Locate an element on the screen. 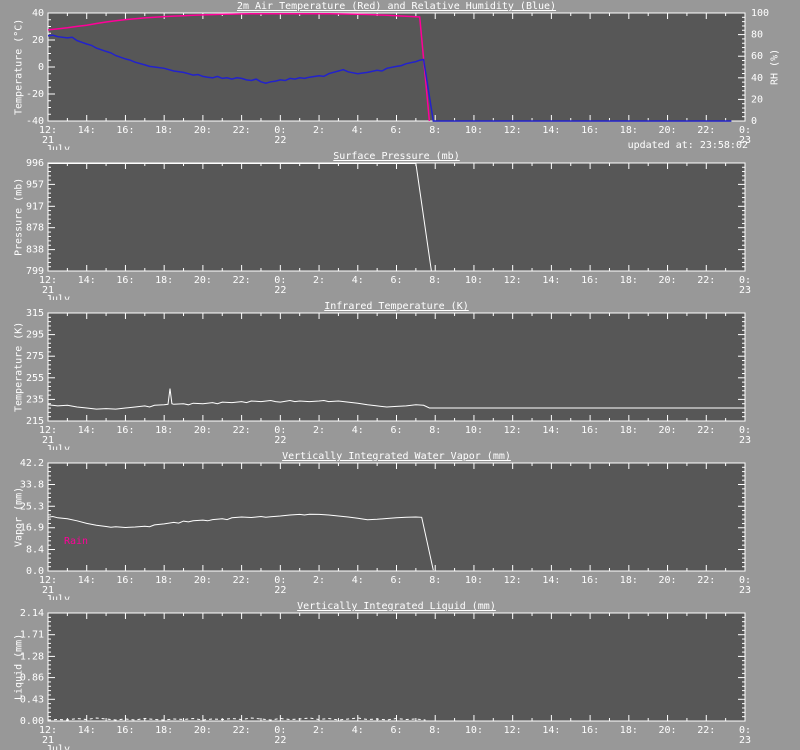  svg-text: 60 is located at coordinates (757, 56).